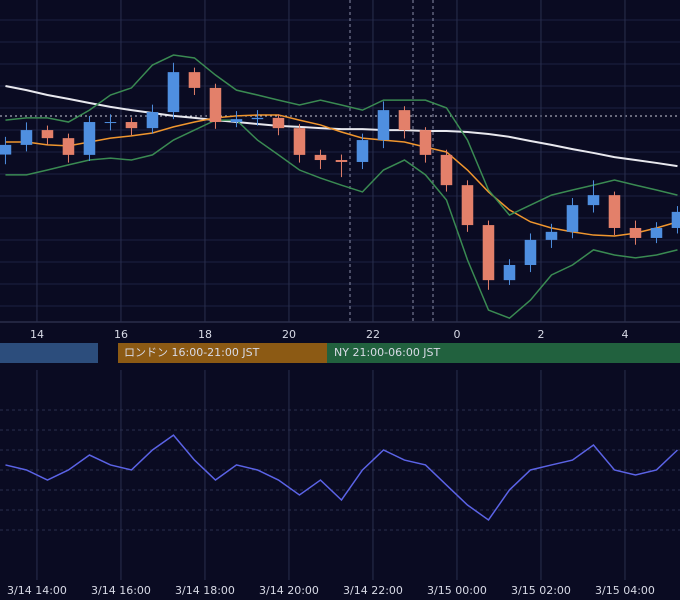 The width and height of the screenshot is (680, 600). What do you see at coordinates (121, 334) in the screenshot?
I see `x-tick-label: 16` at bounding box center [121, 334].